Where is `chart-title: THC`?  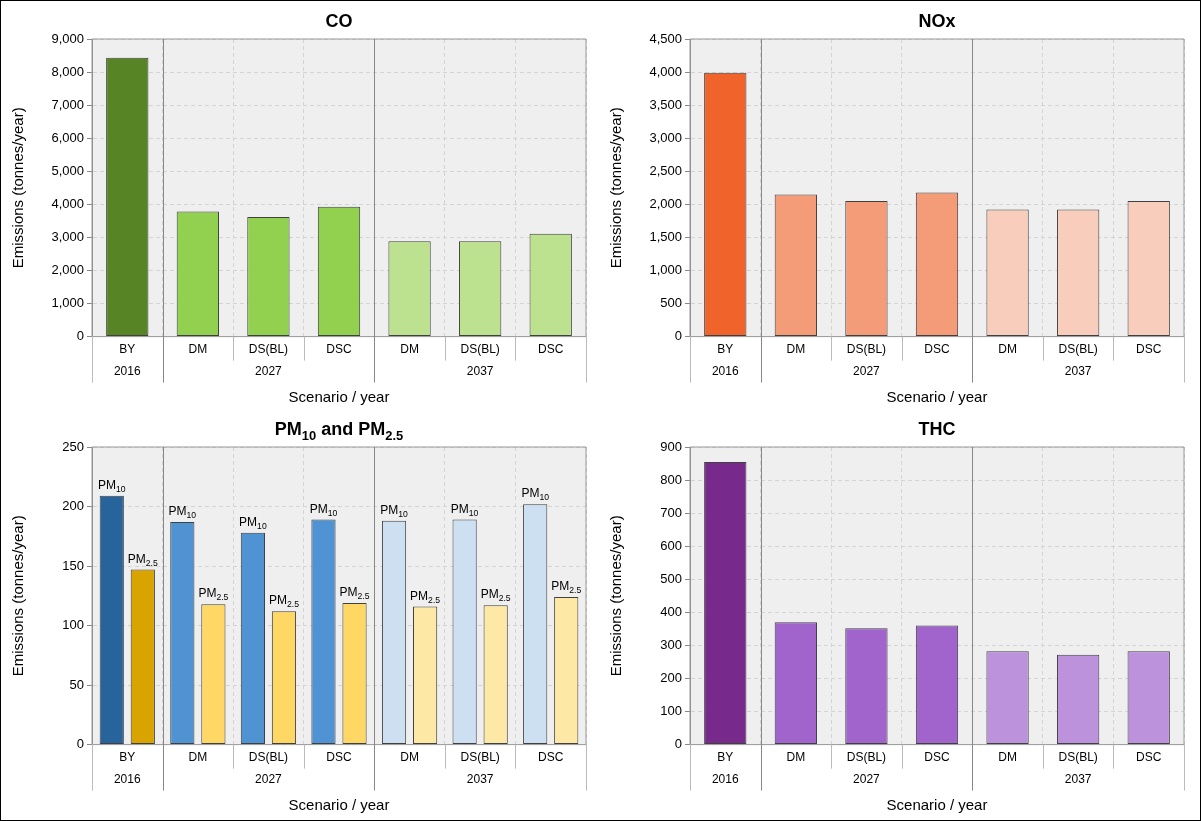 chart-title: THC is located at coordinates (937, 429).